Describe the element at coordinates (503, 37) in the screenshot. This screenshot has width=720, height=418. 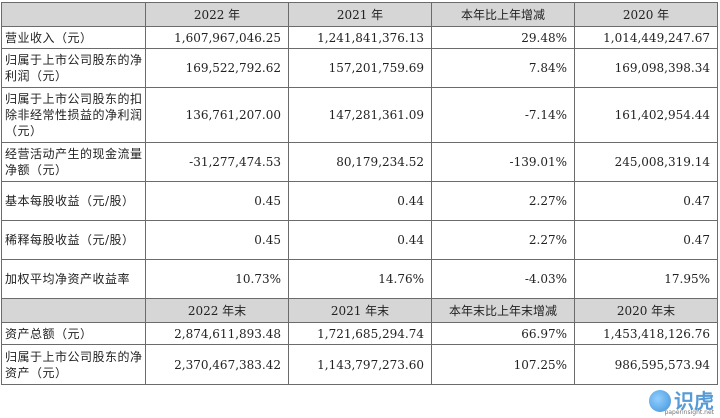
I see `cell-value: 29.48%` at that location.